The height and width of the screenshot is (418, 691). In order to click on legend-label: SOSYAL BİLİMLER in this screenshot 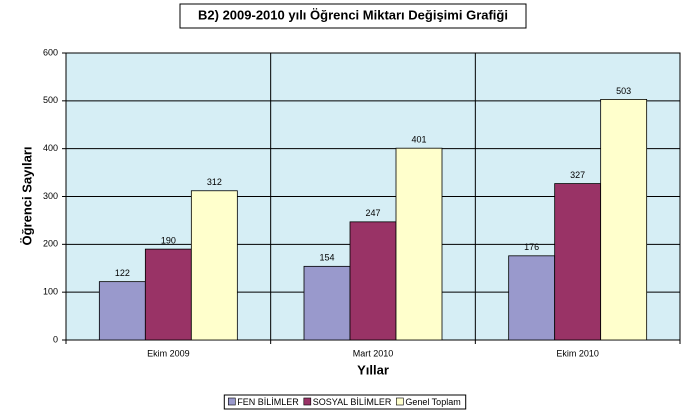, I will do `click(352, 402)`.